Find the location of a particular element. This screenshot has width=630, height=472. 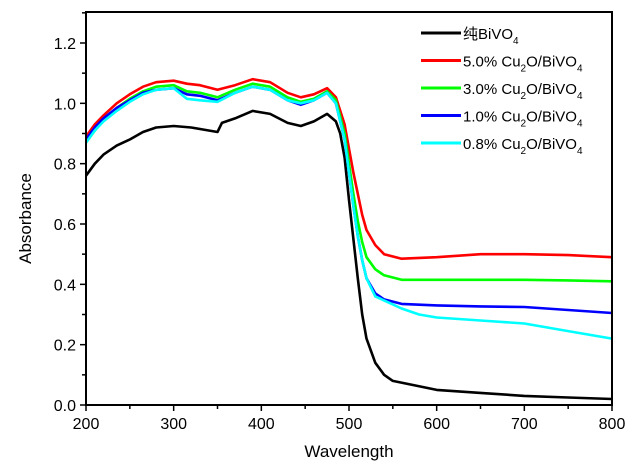

y-tick-label: 0.8 is located at coordinates (65, 165).